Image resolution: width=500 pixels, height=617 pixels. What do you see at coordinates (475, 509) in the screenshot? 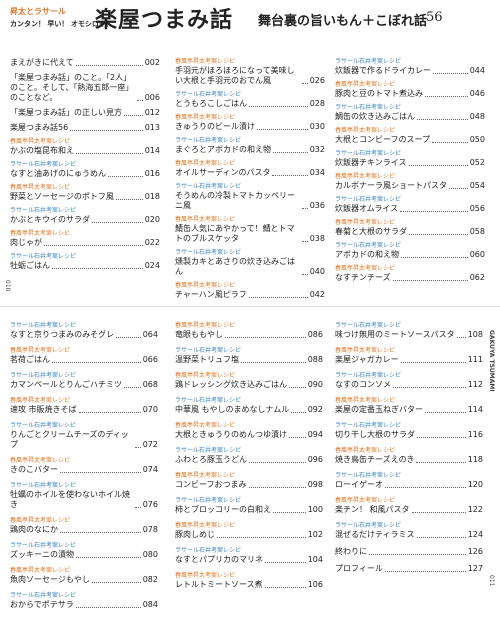
I see `entry-page: 122` at bounding box center [475, 509].